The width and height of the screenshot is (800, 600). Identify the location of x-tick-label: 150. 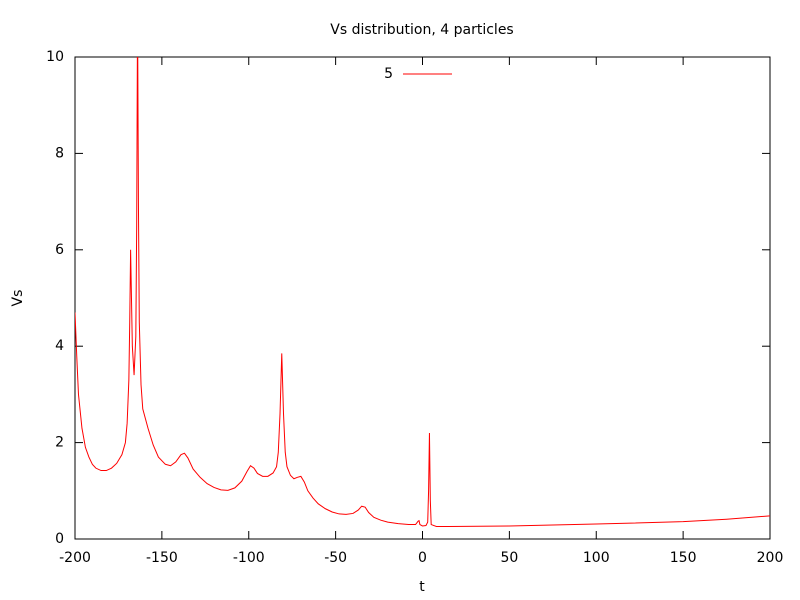
(683, 558).